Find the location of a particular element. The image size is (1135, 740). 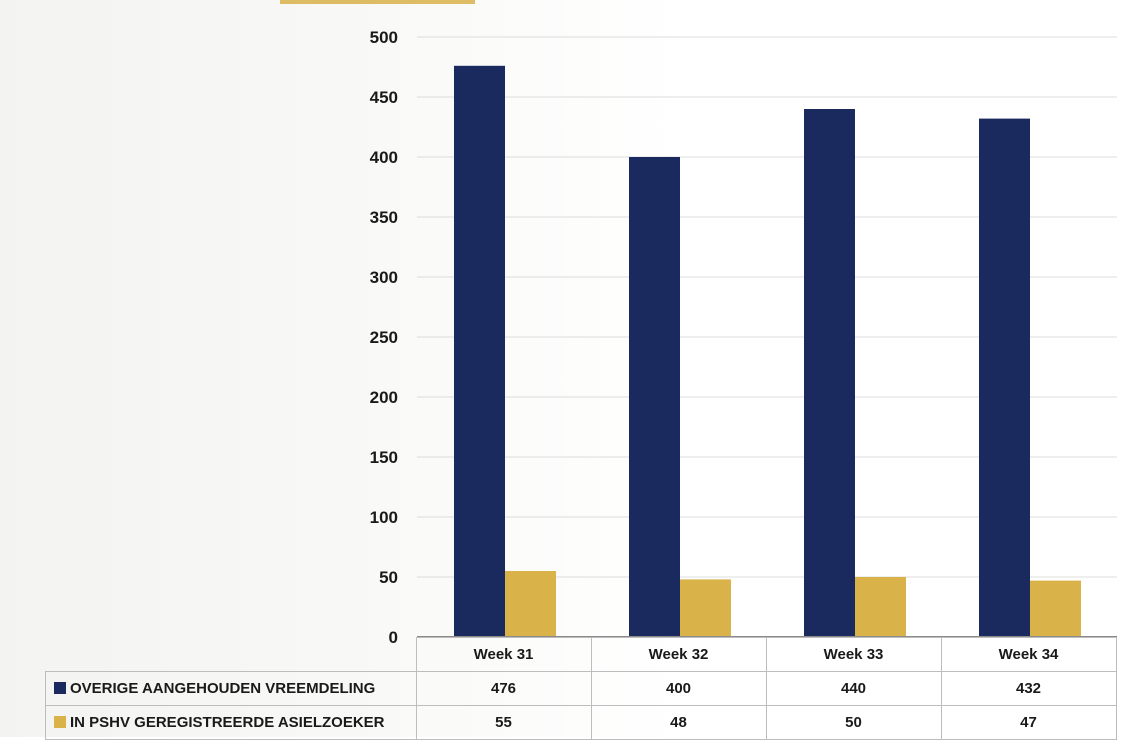

legend-entry-overige: OVERIGE AANGEHOUDEN VREEMDELING is located at coordinates (231, 688).